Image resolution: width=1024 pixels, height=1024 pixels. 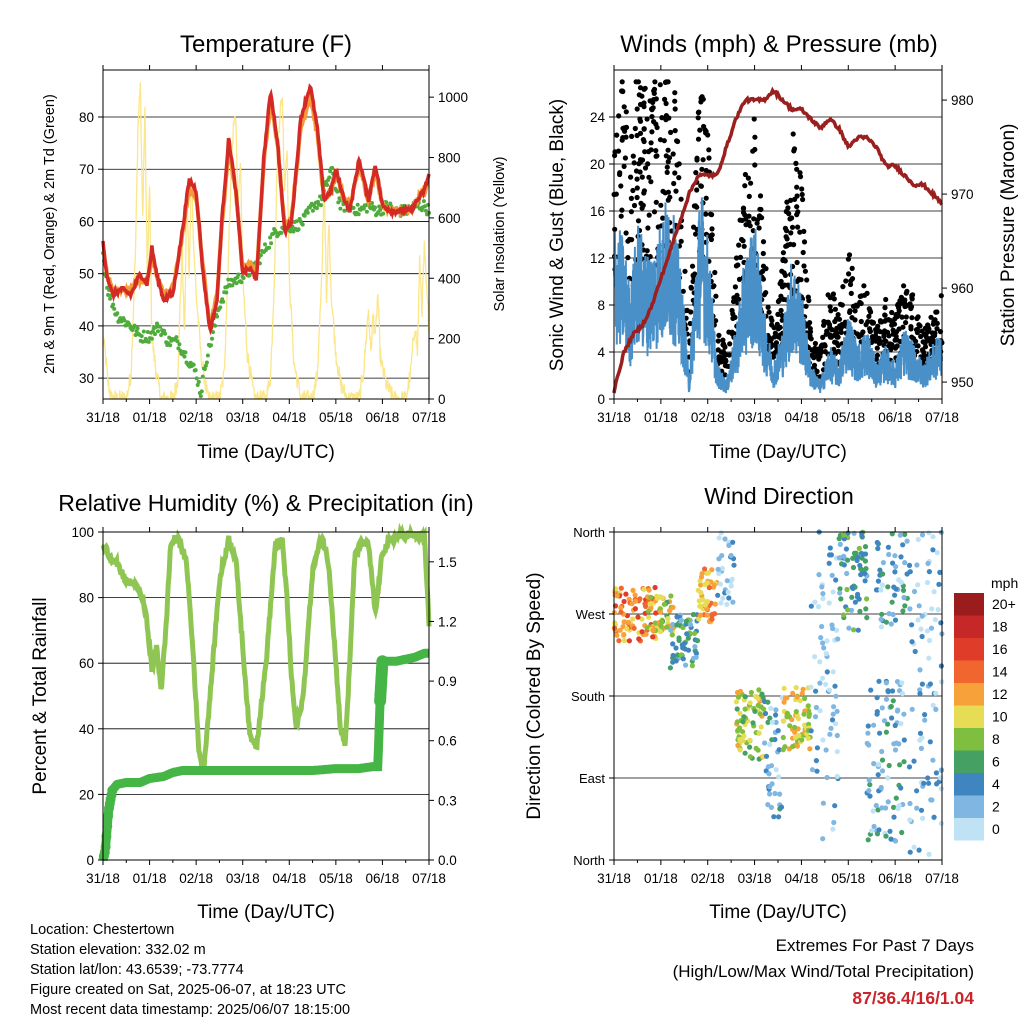 What do you see at coordinates (447, 562) in the screenshot?
I see `y2-tick-label: 1.5` at bounding box center [447, 562].